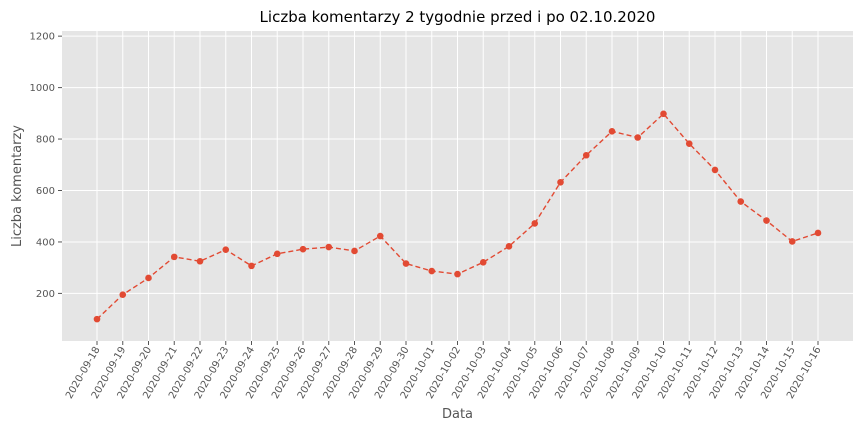  What do you see at coordinates (45, 191) in the screenshot?
I see `y-tick-label: 600` at bounding box center [45, 191].